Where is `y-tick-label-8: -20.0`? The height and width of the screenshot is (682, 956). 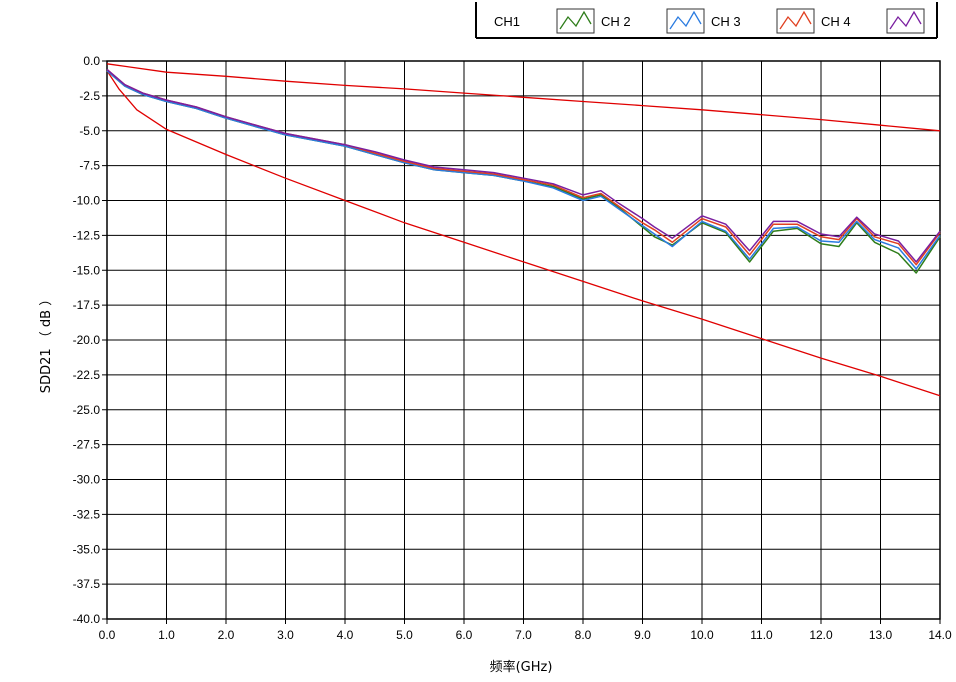 y-tick-label-8: -20.0 is located at coordinates (87, 340).